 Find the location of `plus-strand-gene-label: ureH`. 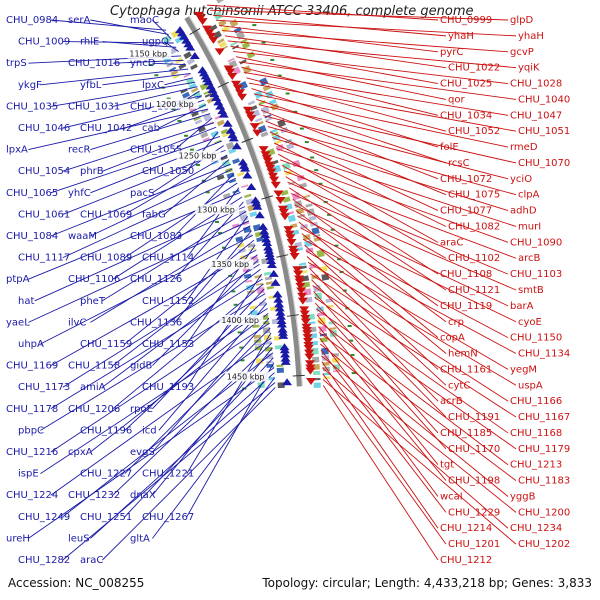

plus-strand-gene-label: ureH is located at coordinates (18, 538).